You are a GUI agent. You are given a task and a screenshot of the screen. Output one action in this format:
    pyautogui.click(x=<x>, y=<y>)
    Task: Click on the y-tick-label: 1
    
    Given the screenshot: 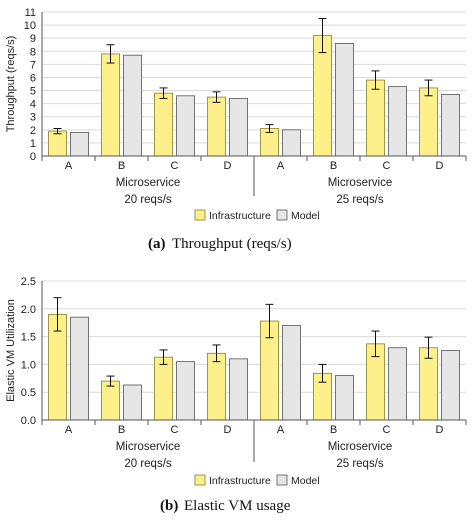 What is the action you would take?
    pyautogui.click(x=33, y=144)
    